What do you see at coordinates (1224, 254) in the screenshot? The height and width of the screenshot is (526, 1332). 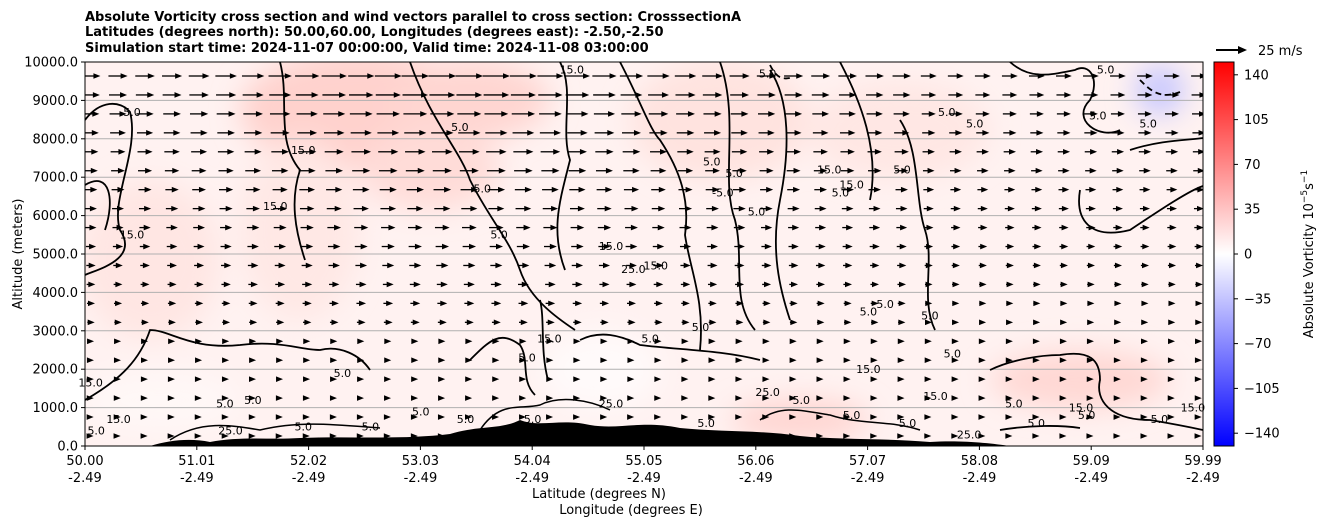 I see `colorbar-gradient` at bounding box center [1224, 254].